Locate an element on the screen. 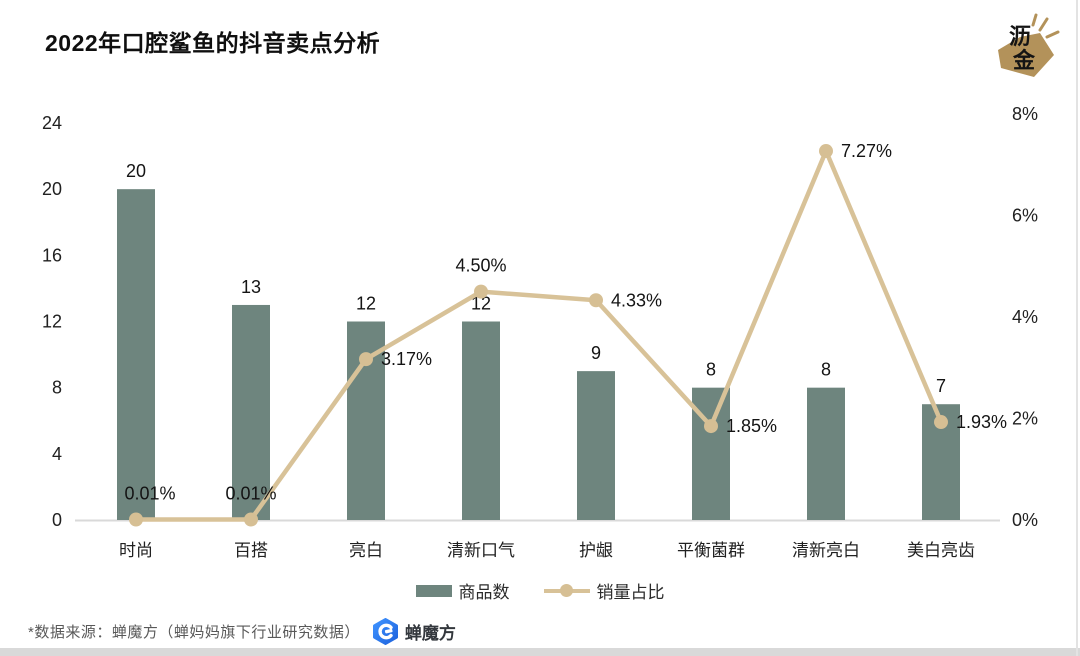  left-axis-tick: 12 is located at coordinates (52, 321).